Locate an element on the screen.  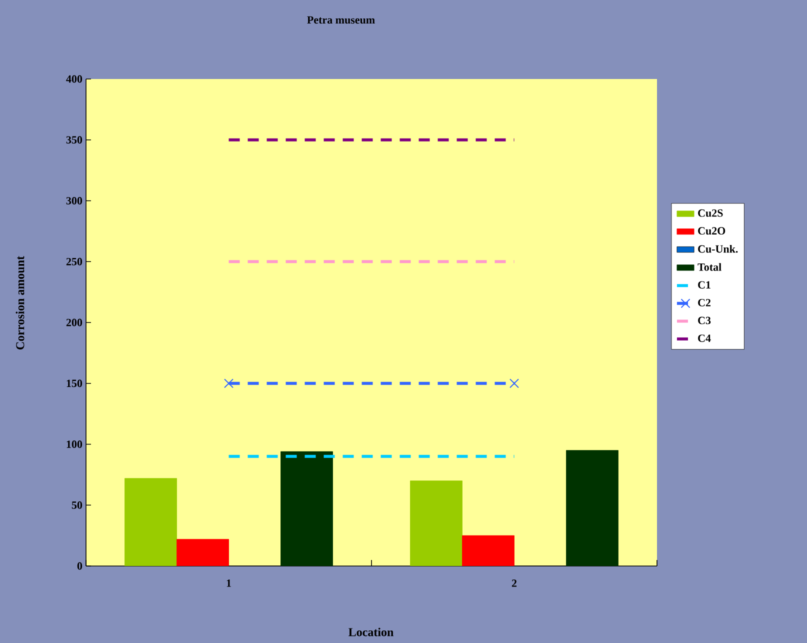
legend-label: Cu2S is located at coordinates (710, 213).